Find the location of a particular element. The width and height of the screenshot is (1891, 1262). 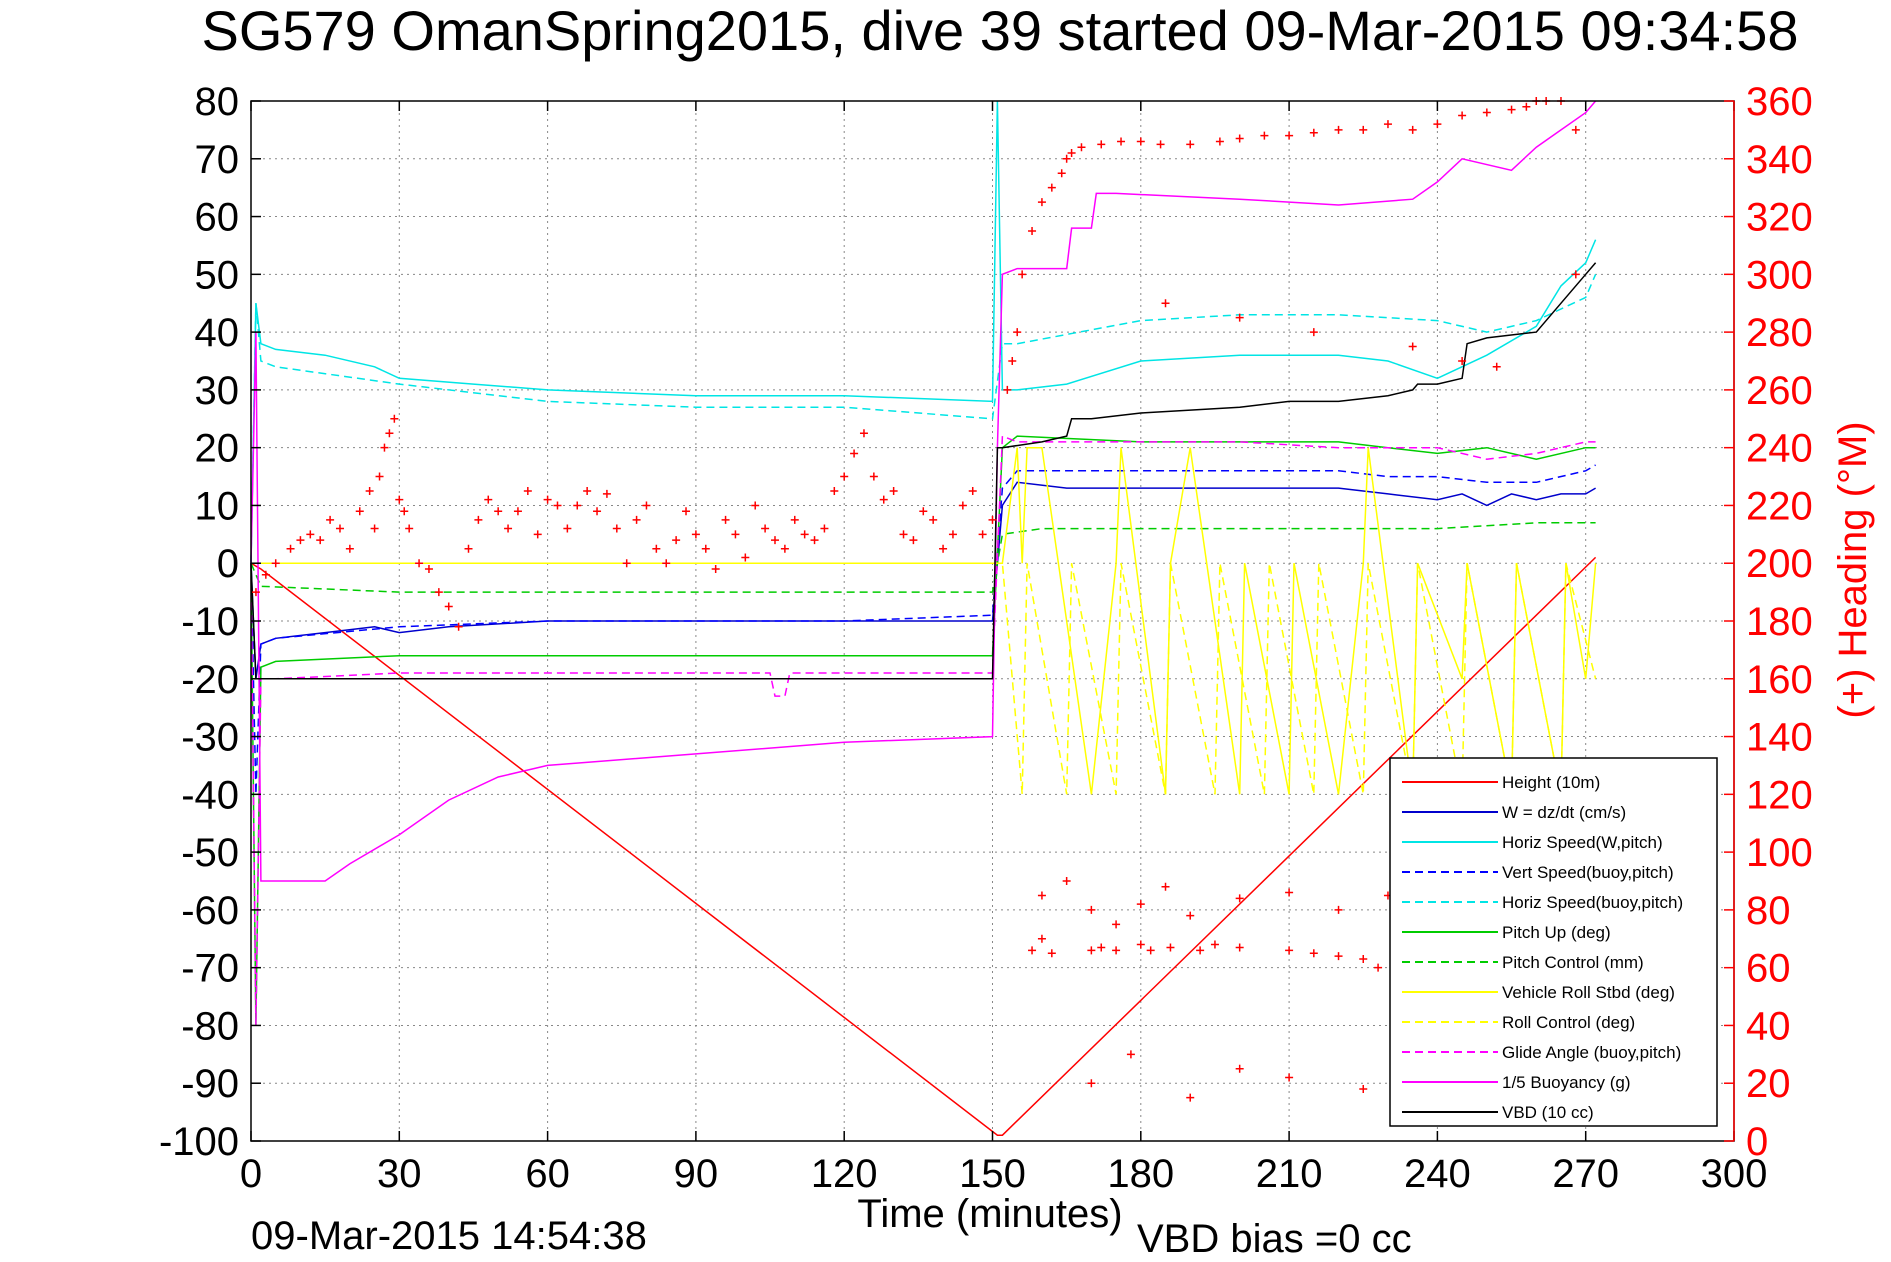

y-right-tick-label: 320 is located at coordinates (1779, 218).